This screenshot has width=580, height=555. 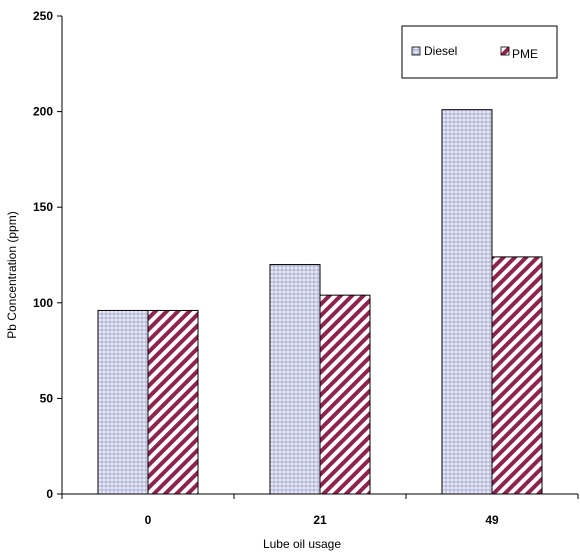 I want to click on legend-swatch-pme, so click(x=505, y=51).